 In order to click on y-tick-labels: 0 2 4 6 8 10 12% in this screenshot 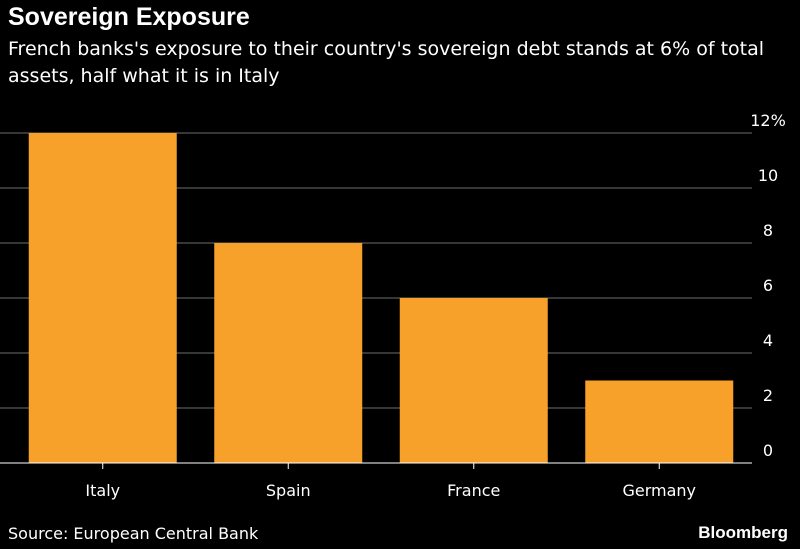, I will do `click(768, 285)`.